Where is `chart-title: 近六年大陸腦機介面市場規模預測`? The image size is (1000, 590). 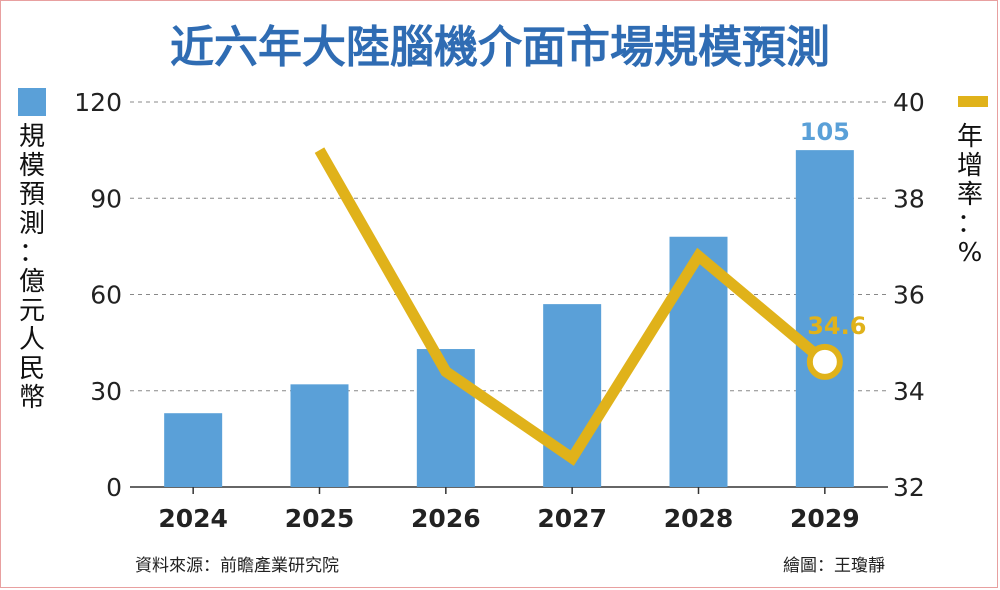 chart-title: 近六年大陸腦機介面市場規模預測 is located at coordinates (500, 47).